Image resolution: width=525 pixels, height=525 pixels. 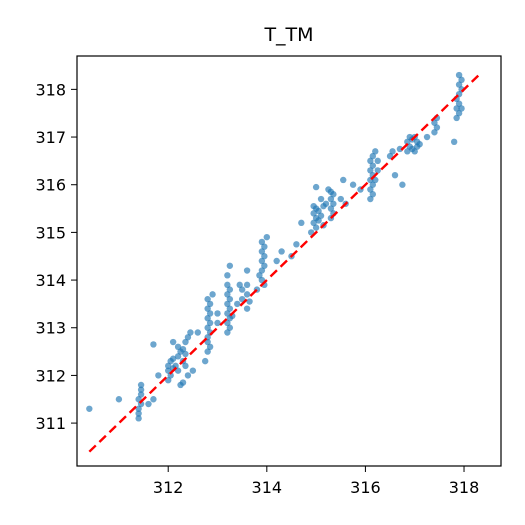 What do you see at coordinates (56, 256) in the screenshot?
I see `y-axis: 311 312 313 314 315 316 317 318` at bounding box center [56, 256].